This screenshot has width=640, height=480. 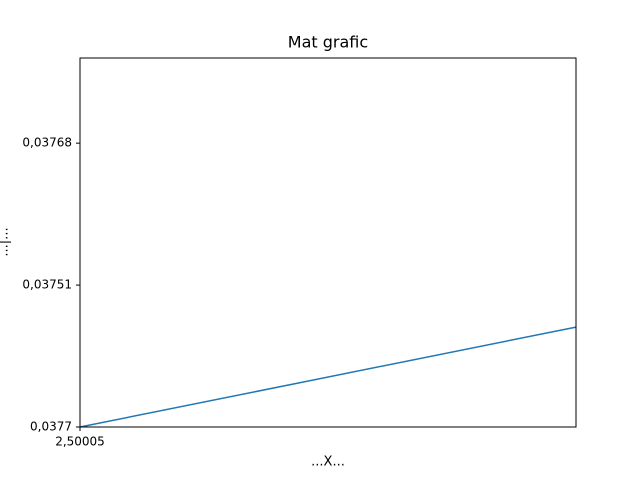 What do you see at coordinates (80, 442) in the screenshot?
I see `x-tick-label: 2,50005` at bounding box center [80, 442].